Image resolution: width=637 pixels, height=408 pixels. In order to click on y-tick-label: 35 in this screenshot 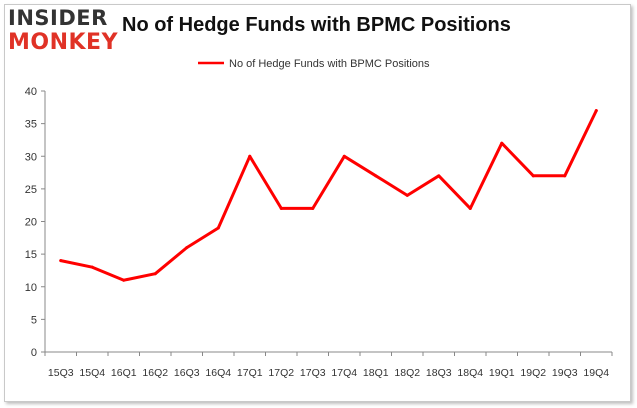, I will do `click(31, 125)`.